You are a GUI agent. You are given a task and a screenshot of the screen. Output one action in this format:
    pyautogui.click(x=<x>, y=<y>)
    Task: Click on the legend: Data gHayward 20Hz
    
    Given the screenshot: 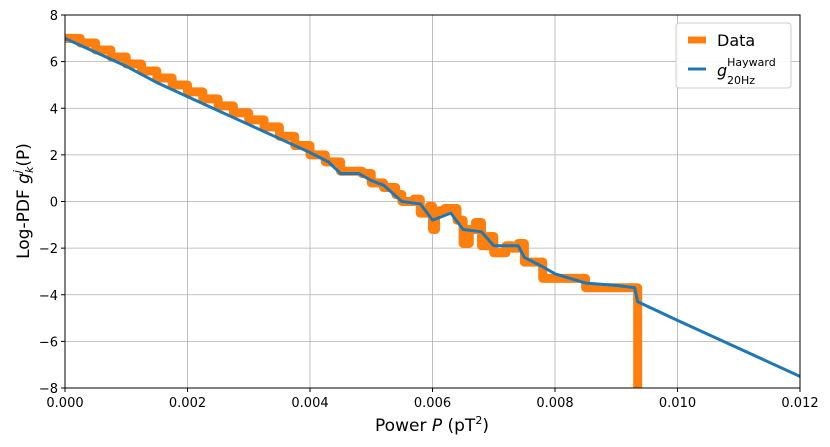 What is the action you would take?
    pyautogui.click(x=733, y=55)
    